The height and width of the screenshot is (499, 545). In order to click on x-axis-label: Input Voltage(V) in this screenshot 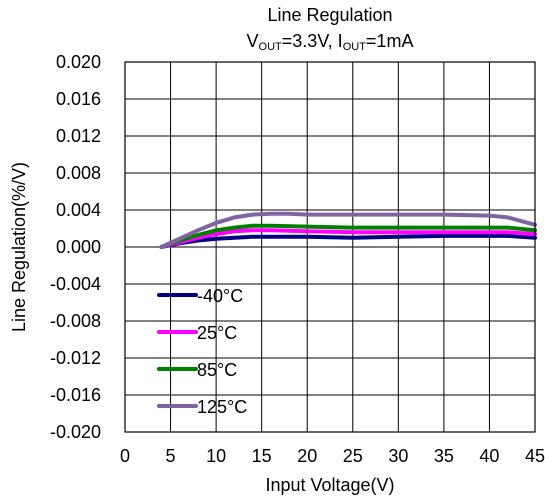, I will do `click(329, 485)`.